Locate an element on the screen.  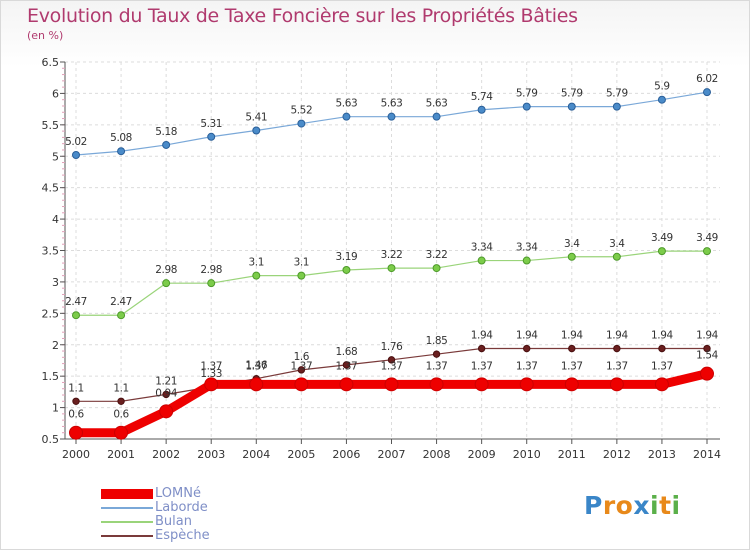
y-tick-label: 1.5 is located at coordinates (51, 376).